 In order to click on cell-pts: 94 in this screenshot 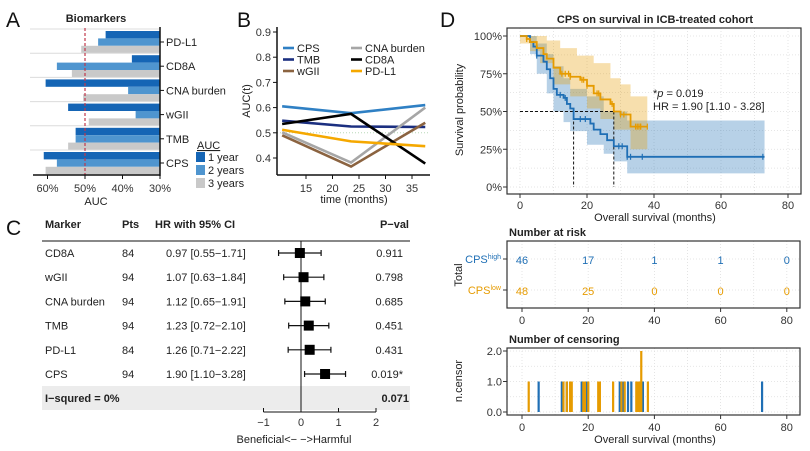, I will do `click(128, 327)`.